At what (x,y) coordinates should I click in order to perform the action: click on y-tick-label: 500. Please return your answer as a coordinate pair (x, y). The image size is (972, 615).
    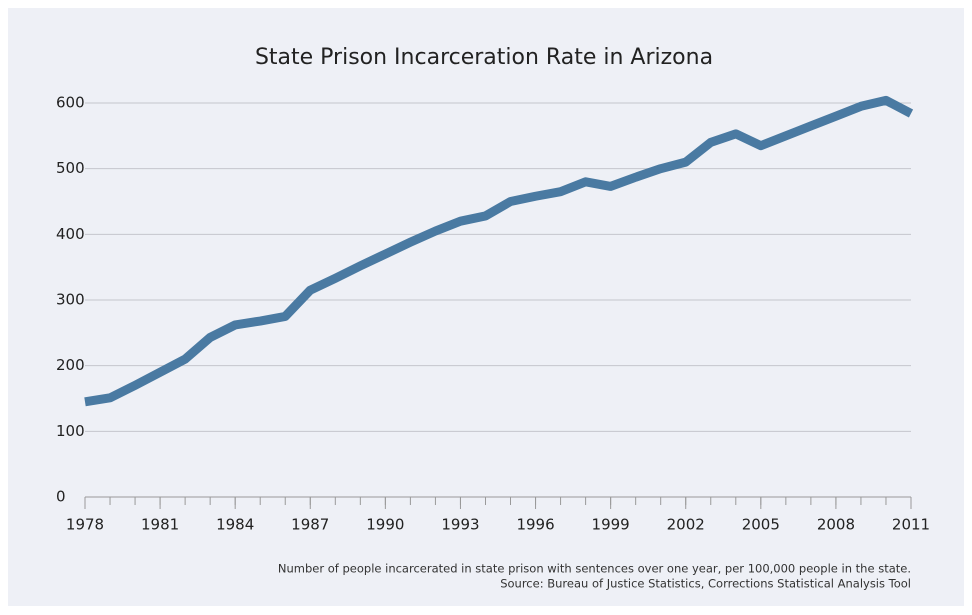
    Looking at the image, I should click on (70, 168).